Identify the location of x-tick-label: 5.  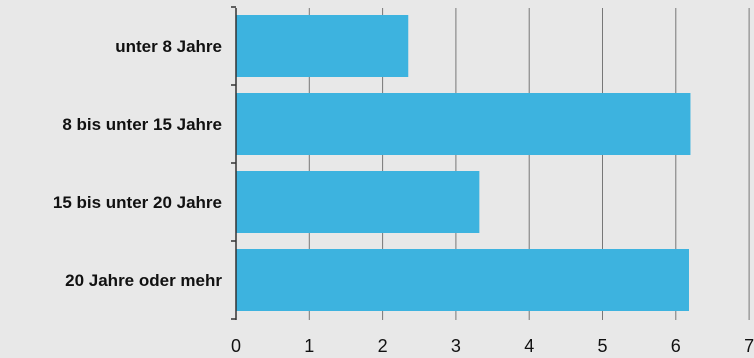
(602, 346).